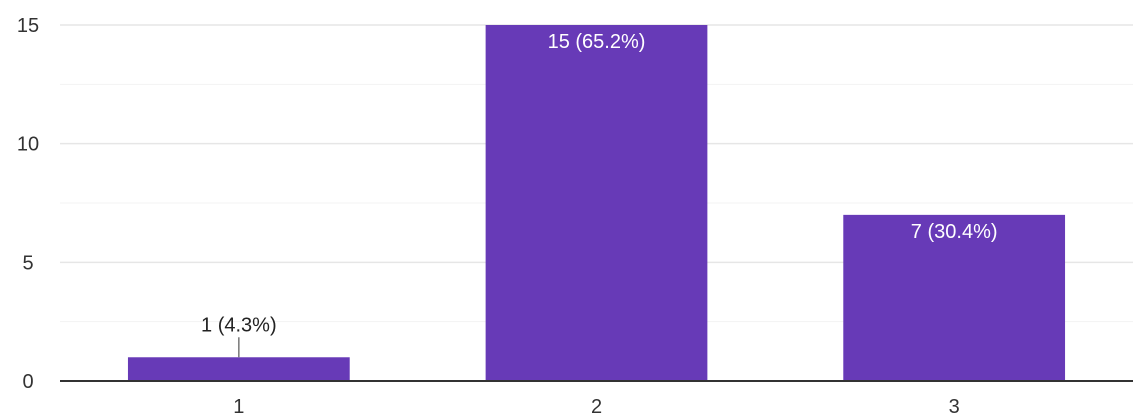 The width and height of the screenshot is (1137, 418). Describe the element at coordinates (597, 42) in the screenshot. I see `data-label: 15 (65.2%)` at that location.